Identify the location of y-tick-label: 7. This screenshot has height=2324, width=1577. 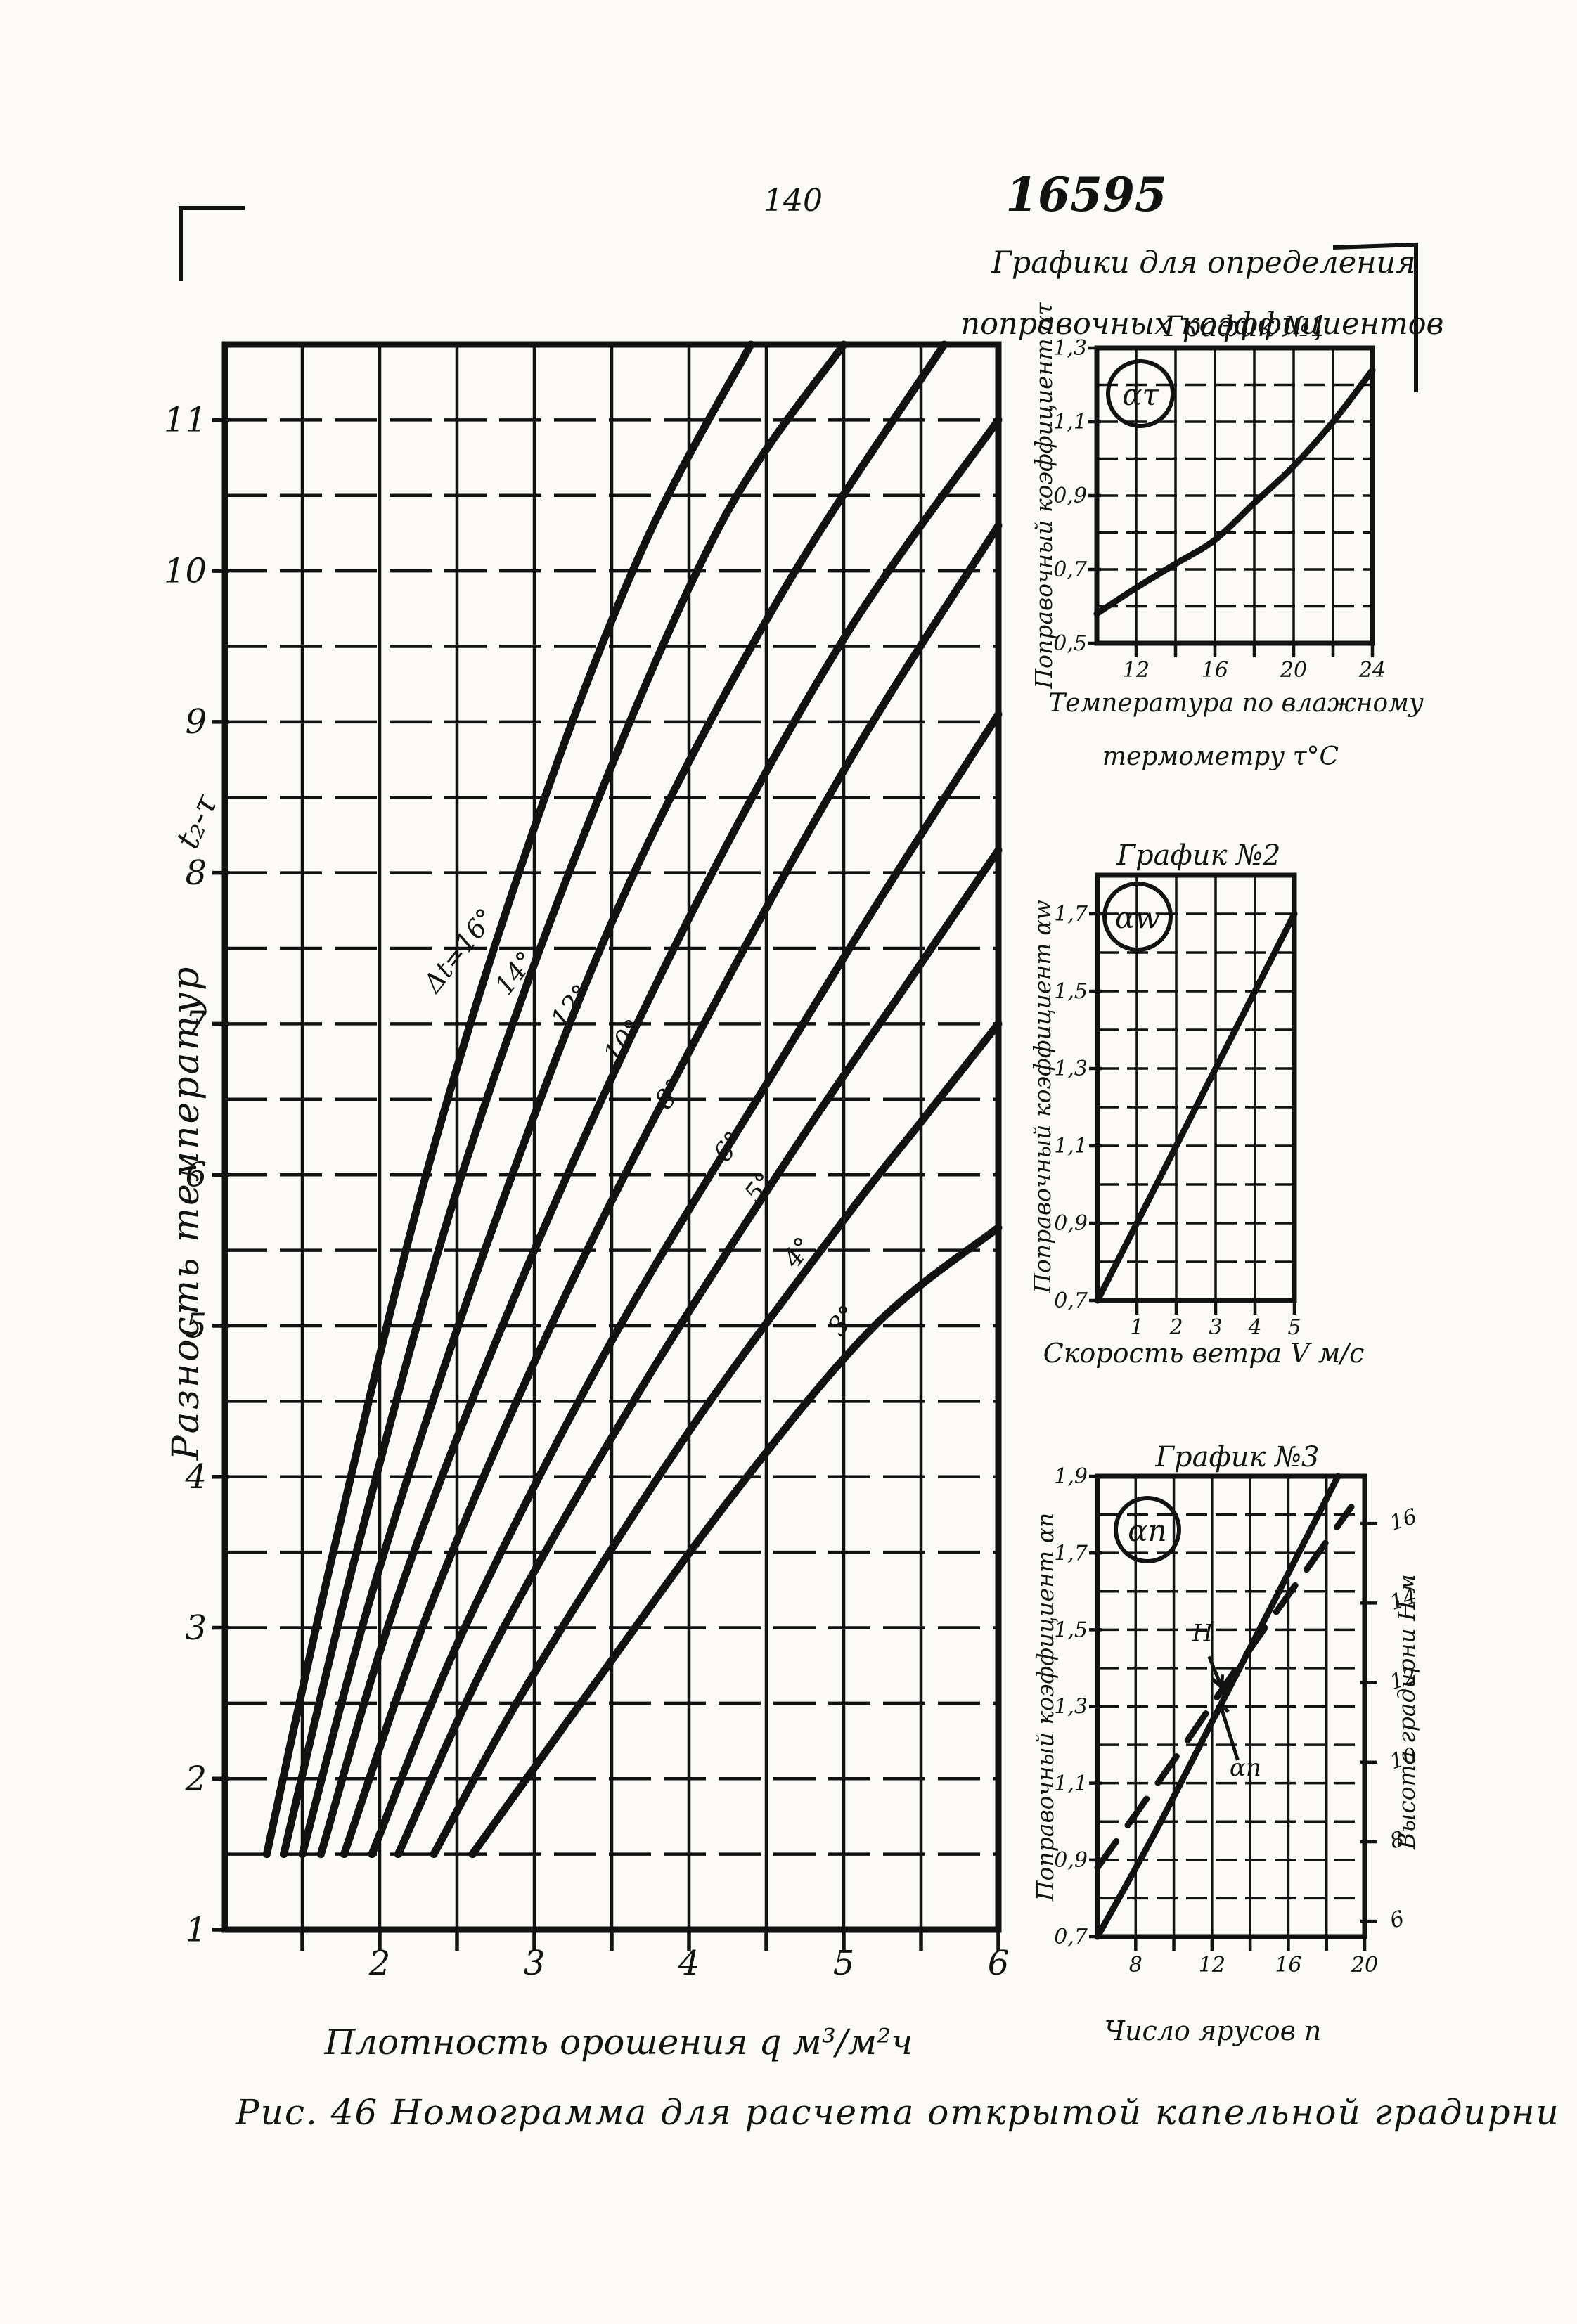
(196, 1024).